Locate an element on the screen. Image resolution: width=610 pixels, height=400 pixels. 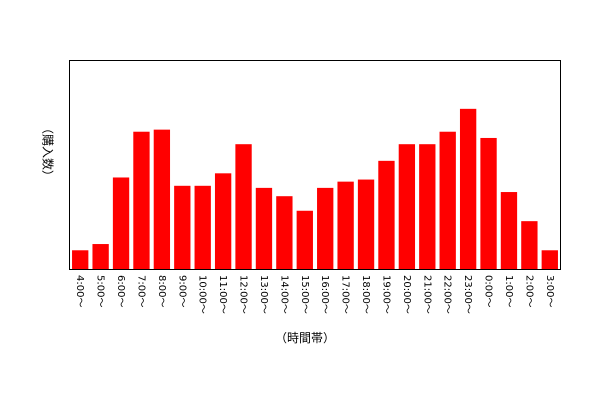
x-tick-label-2: 6:00～ is located at coordinates (120, 291).